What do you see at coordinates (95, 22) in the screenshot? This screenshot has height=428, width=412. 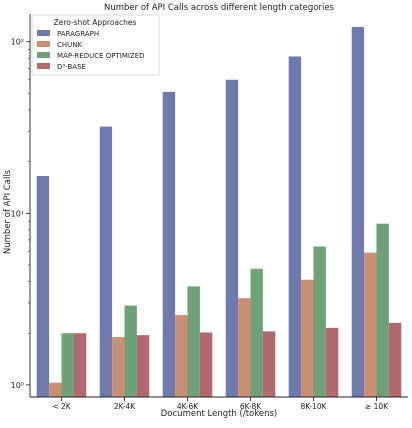 I see `legend-title: Zero-shot Approaches` at bounding box center [95, 22].